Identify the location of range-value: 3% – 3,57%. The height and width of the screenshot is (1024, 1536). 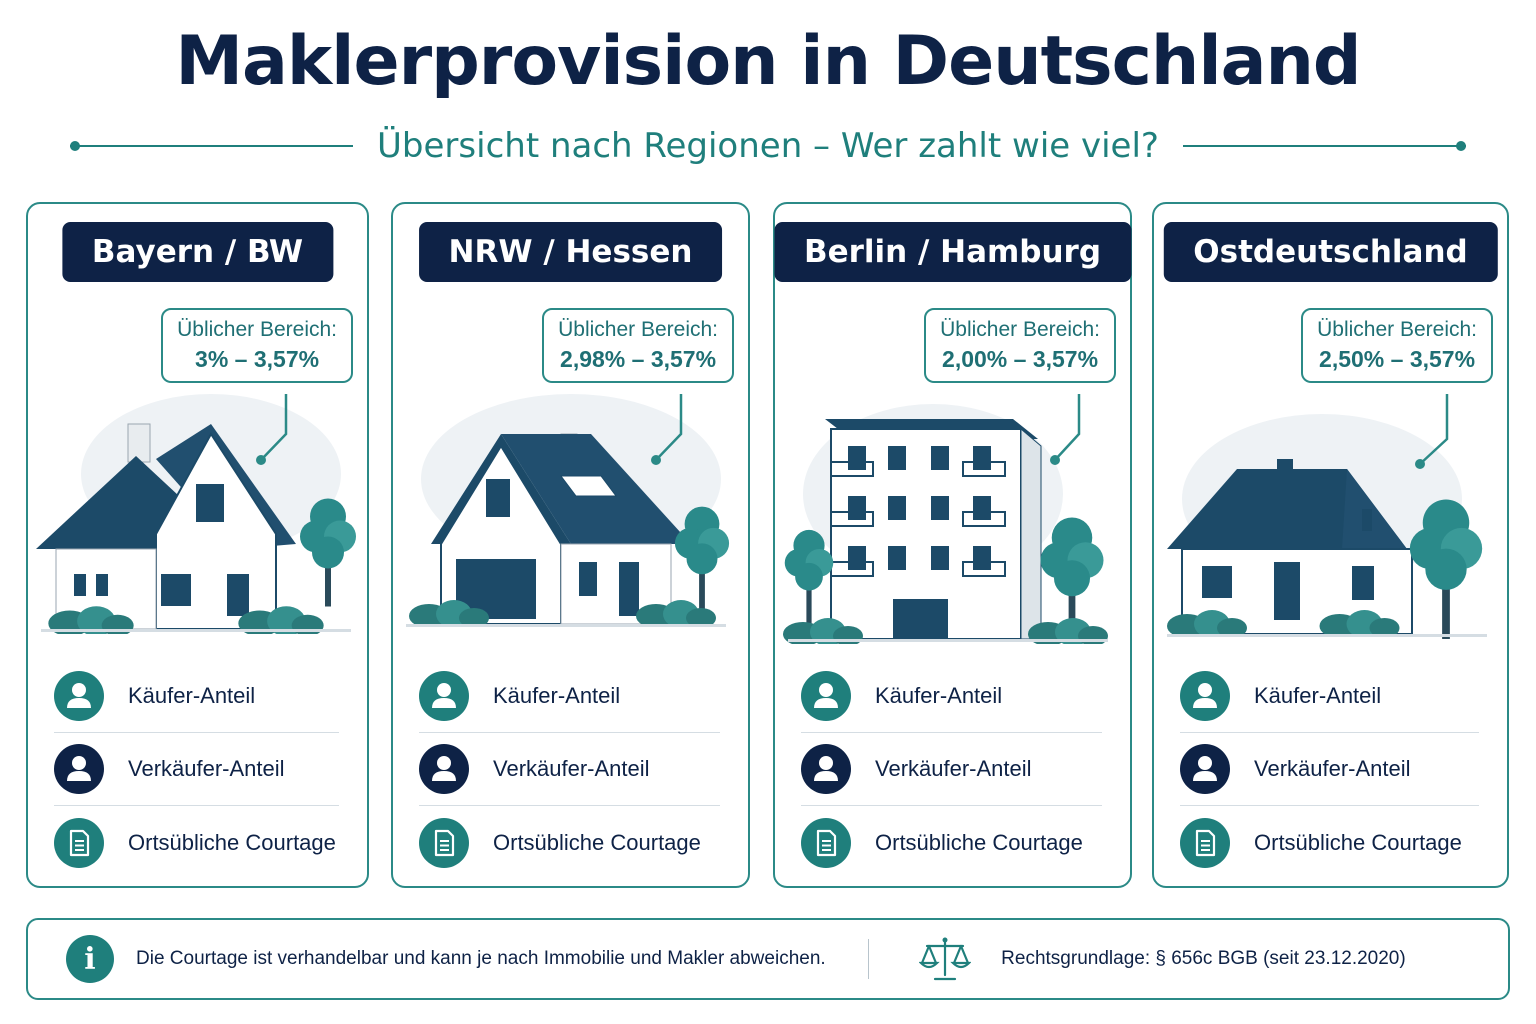
(257, 359).